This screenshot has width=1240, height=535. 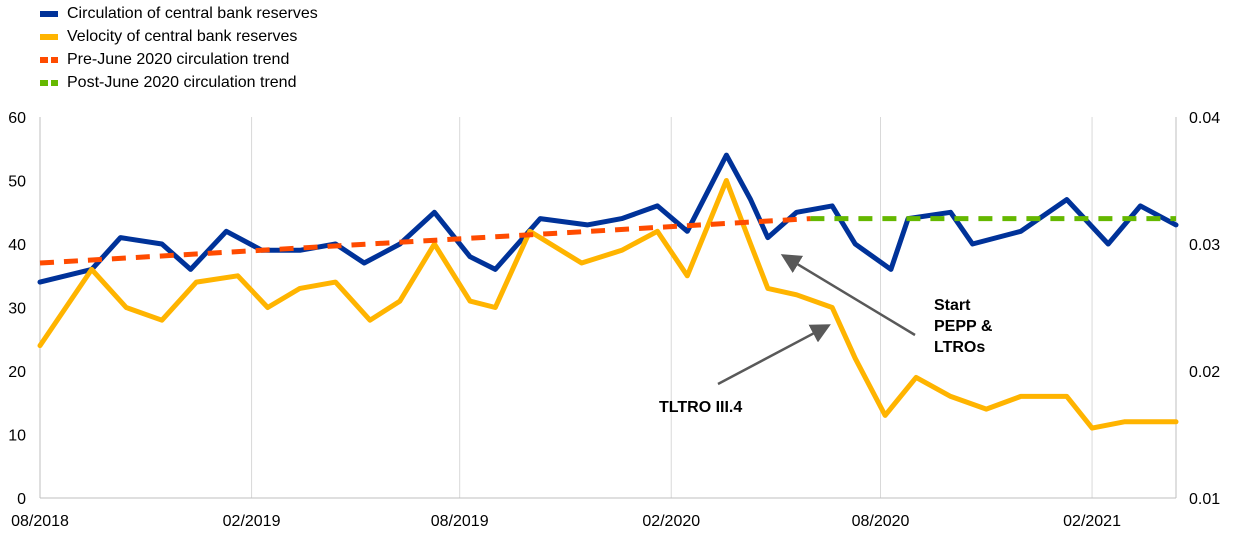 I want to click on y-right-tick-label: 0.03, so click(x=1204, y=245).